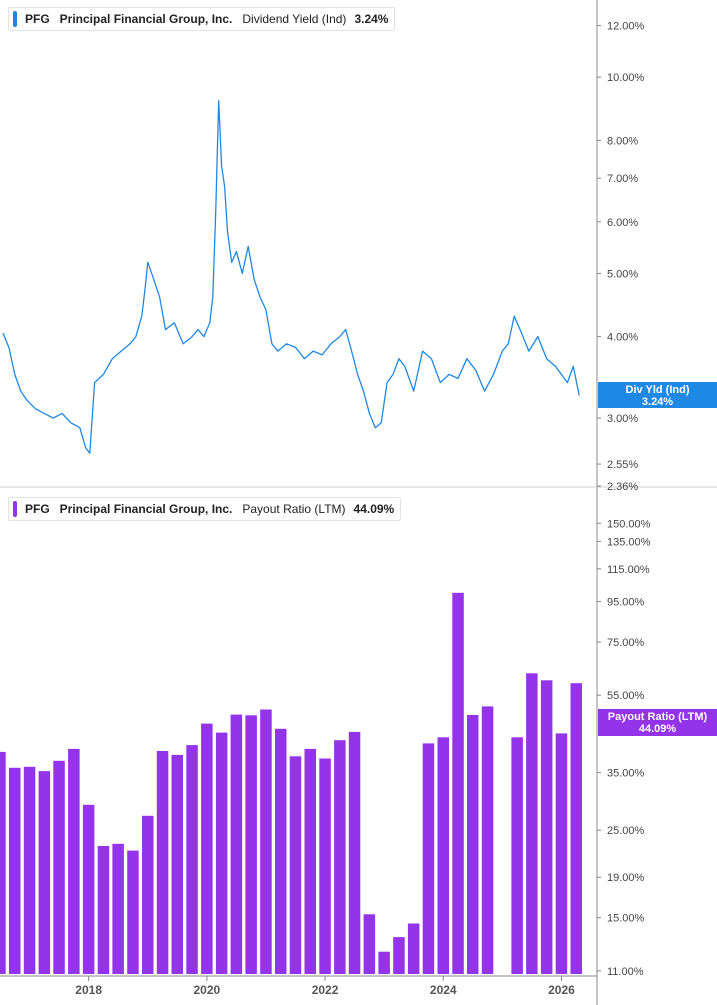 Image resolution: width=717 pixels, height=1005 pixels. Describe the element at coordinates (626, 696) in the screenshot. I see `y-tick-label: 55.00%` at that location.